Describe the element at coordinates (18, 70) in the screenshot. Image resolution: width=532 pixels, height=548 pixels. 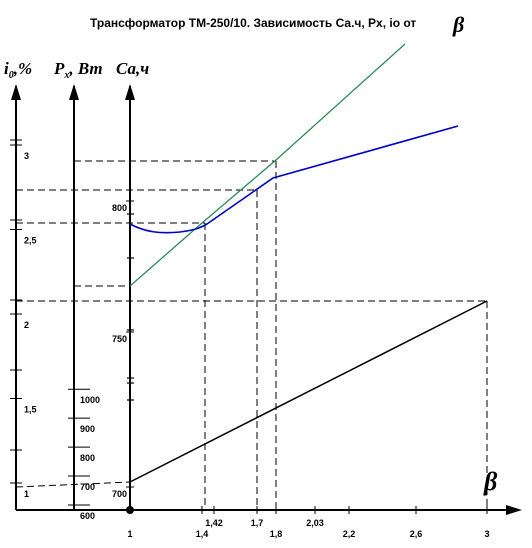
I see `axis-title-i0: i0,%` at that location.